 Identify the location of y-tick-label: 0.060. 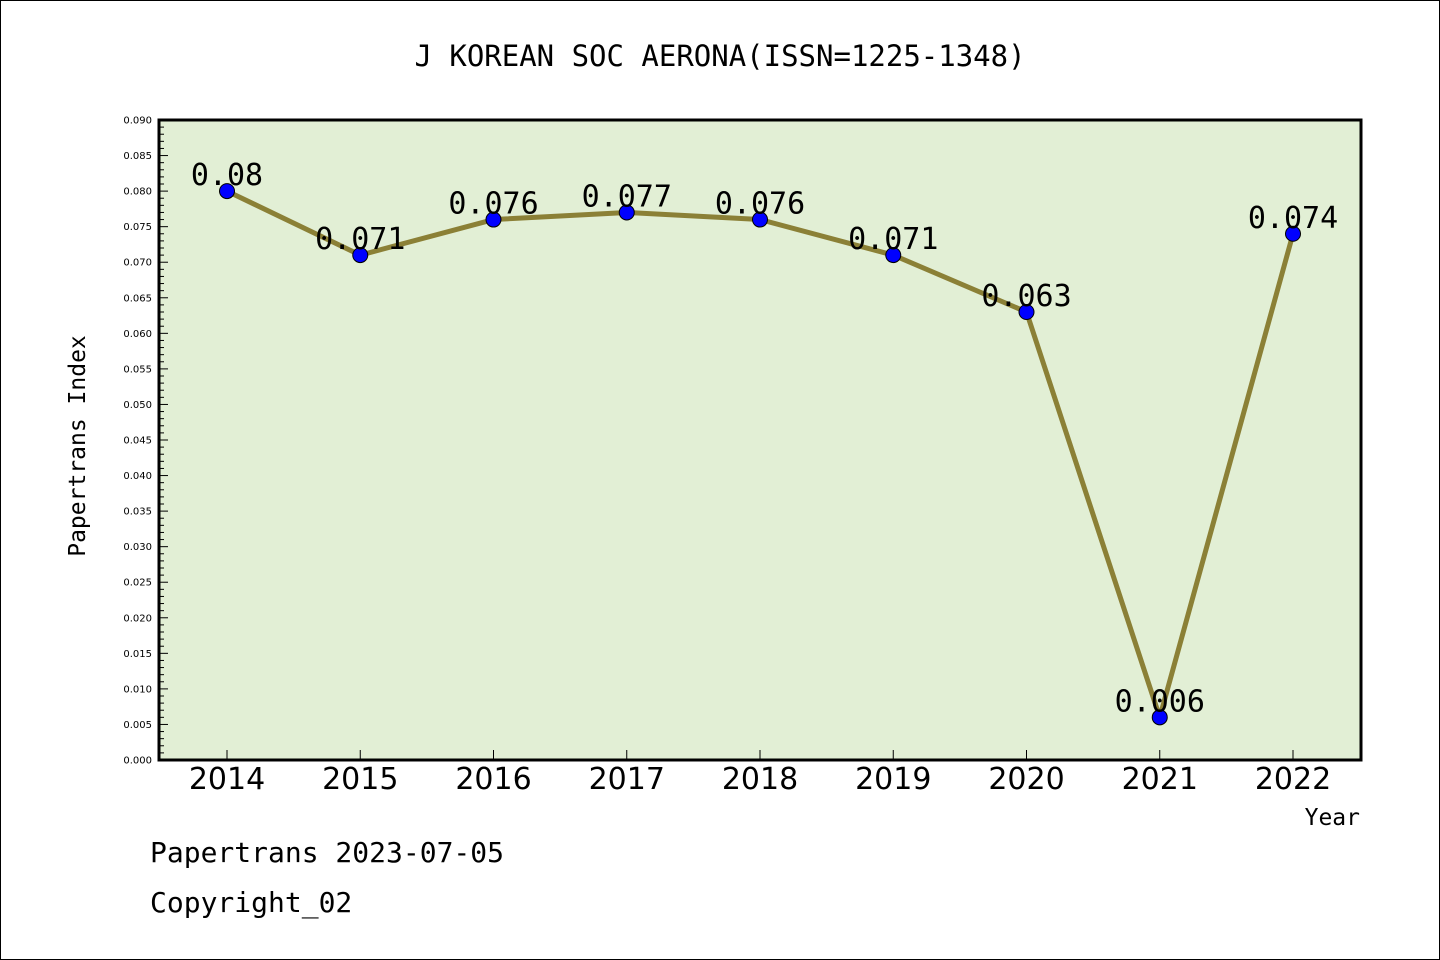
(137, 334).